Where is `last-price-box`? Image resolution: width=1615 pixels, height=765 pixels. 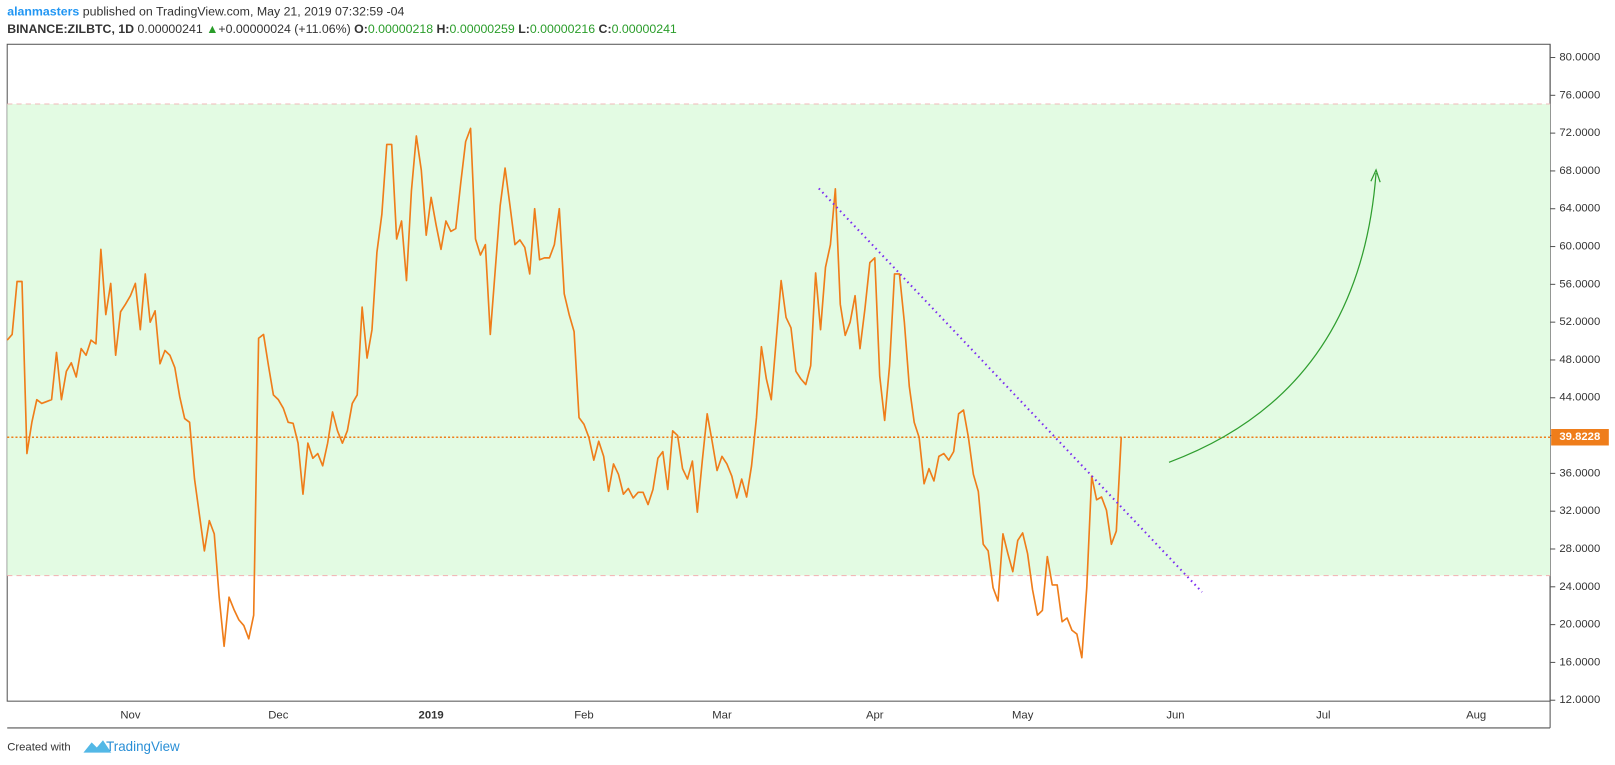 last-price-box is located at coordinates (1580, 437).